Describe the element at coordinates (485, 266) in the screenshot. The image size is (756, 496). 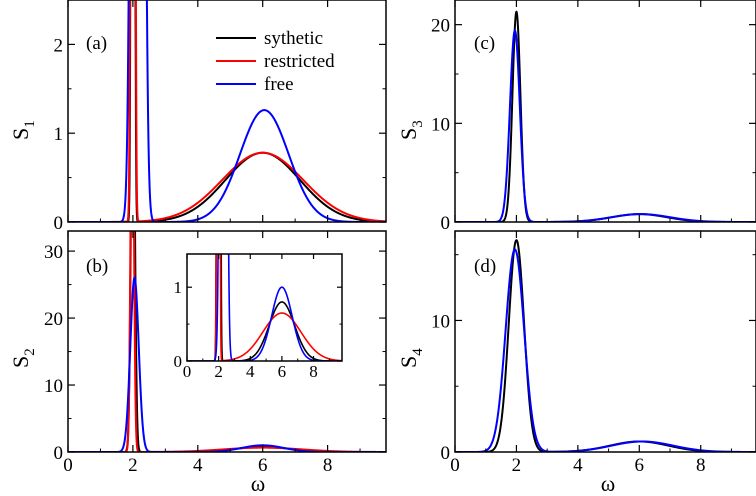
I see `panel-d-label: (d)` at that location.